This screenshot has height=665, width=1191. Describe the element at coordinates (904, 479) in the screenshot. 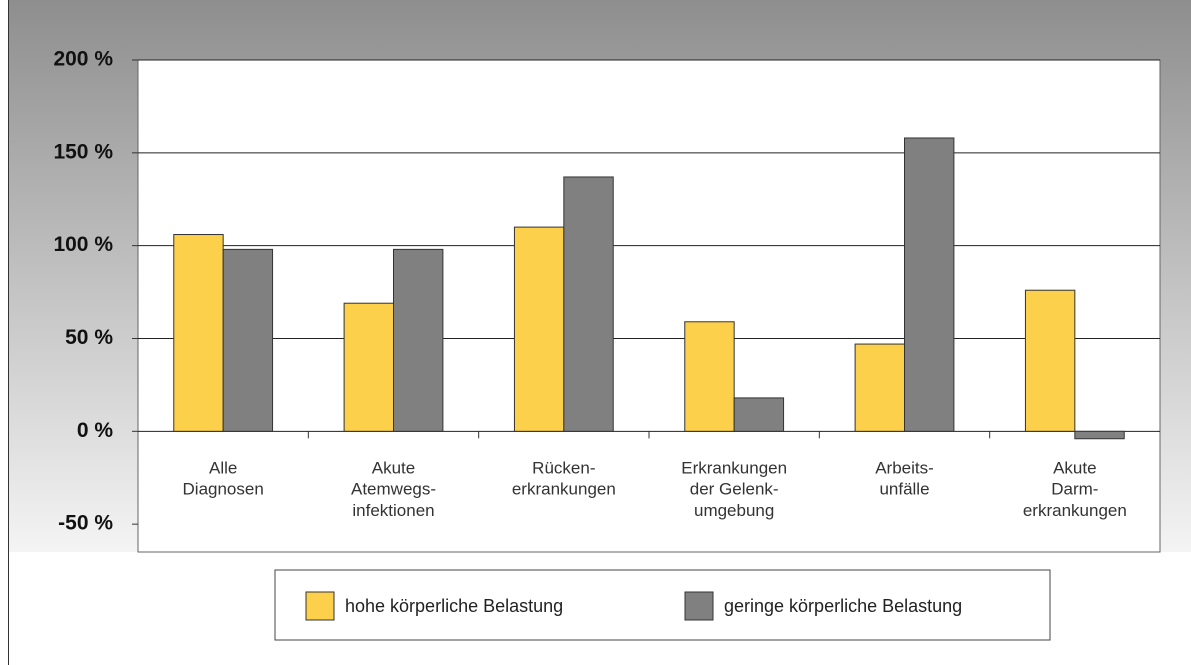

I see `x-tick-label: Arbeits-unfälle` at that location.